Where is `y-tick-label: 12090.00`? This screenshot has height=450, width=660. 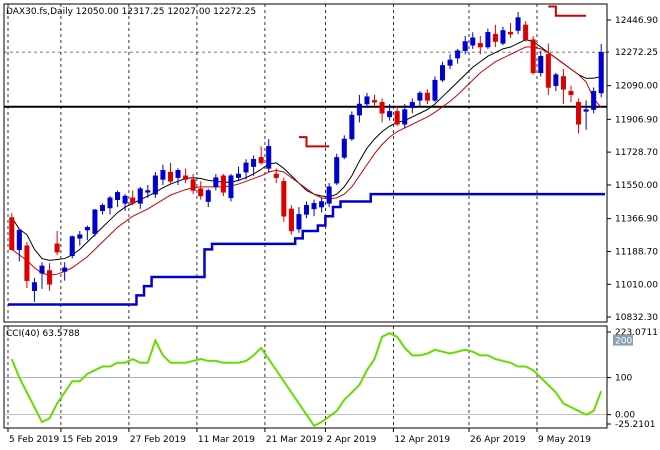 y-tick-label: 12090.00 is located at coordinates (636, 87).